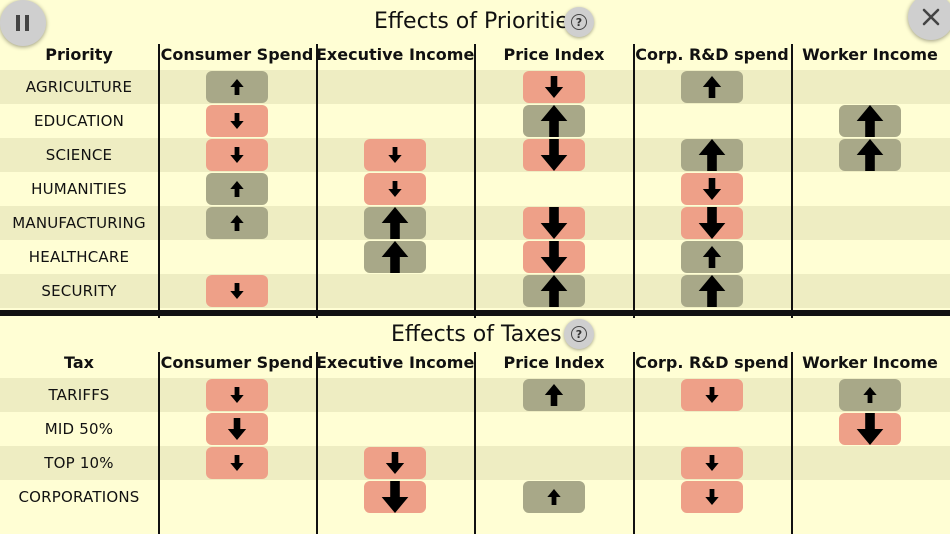 The height and width of the screenshot is (534, 950). Describe the element at coordinates (79, 429) in the screenshot. I see `row-label: MID 50%` at that location.